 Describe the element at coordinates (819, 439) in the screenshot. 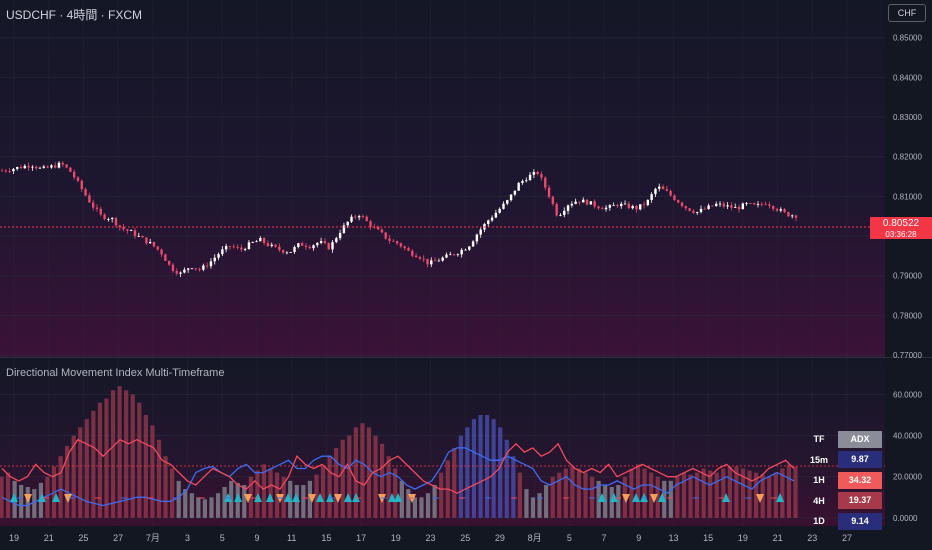

I see `table-header-tf: TF` at that location.